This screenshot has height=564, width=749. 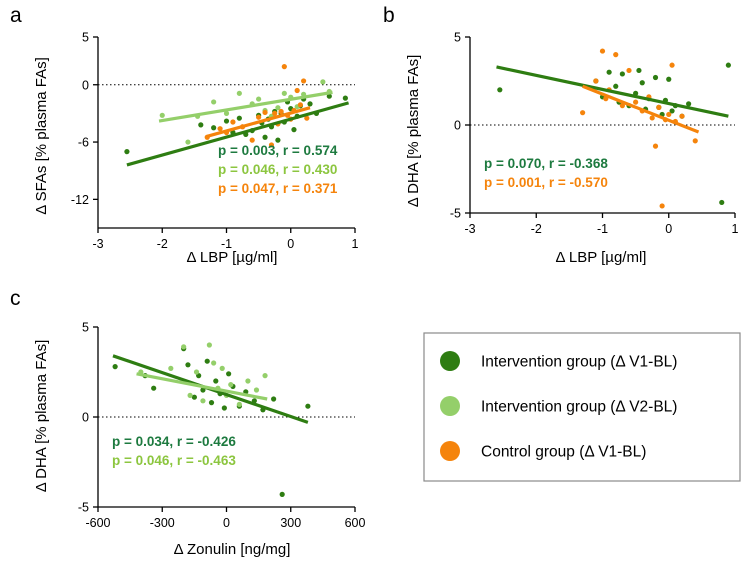 I want to click on panel-c-xtick-label: 600, so click(x=355, y=523).